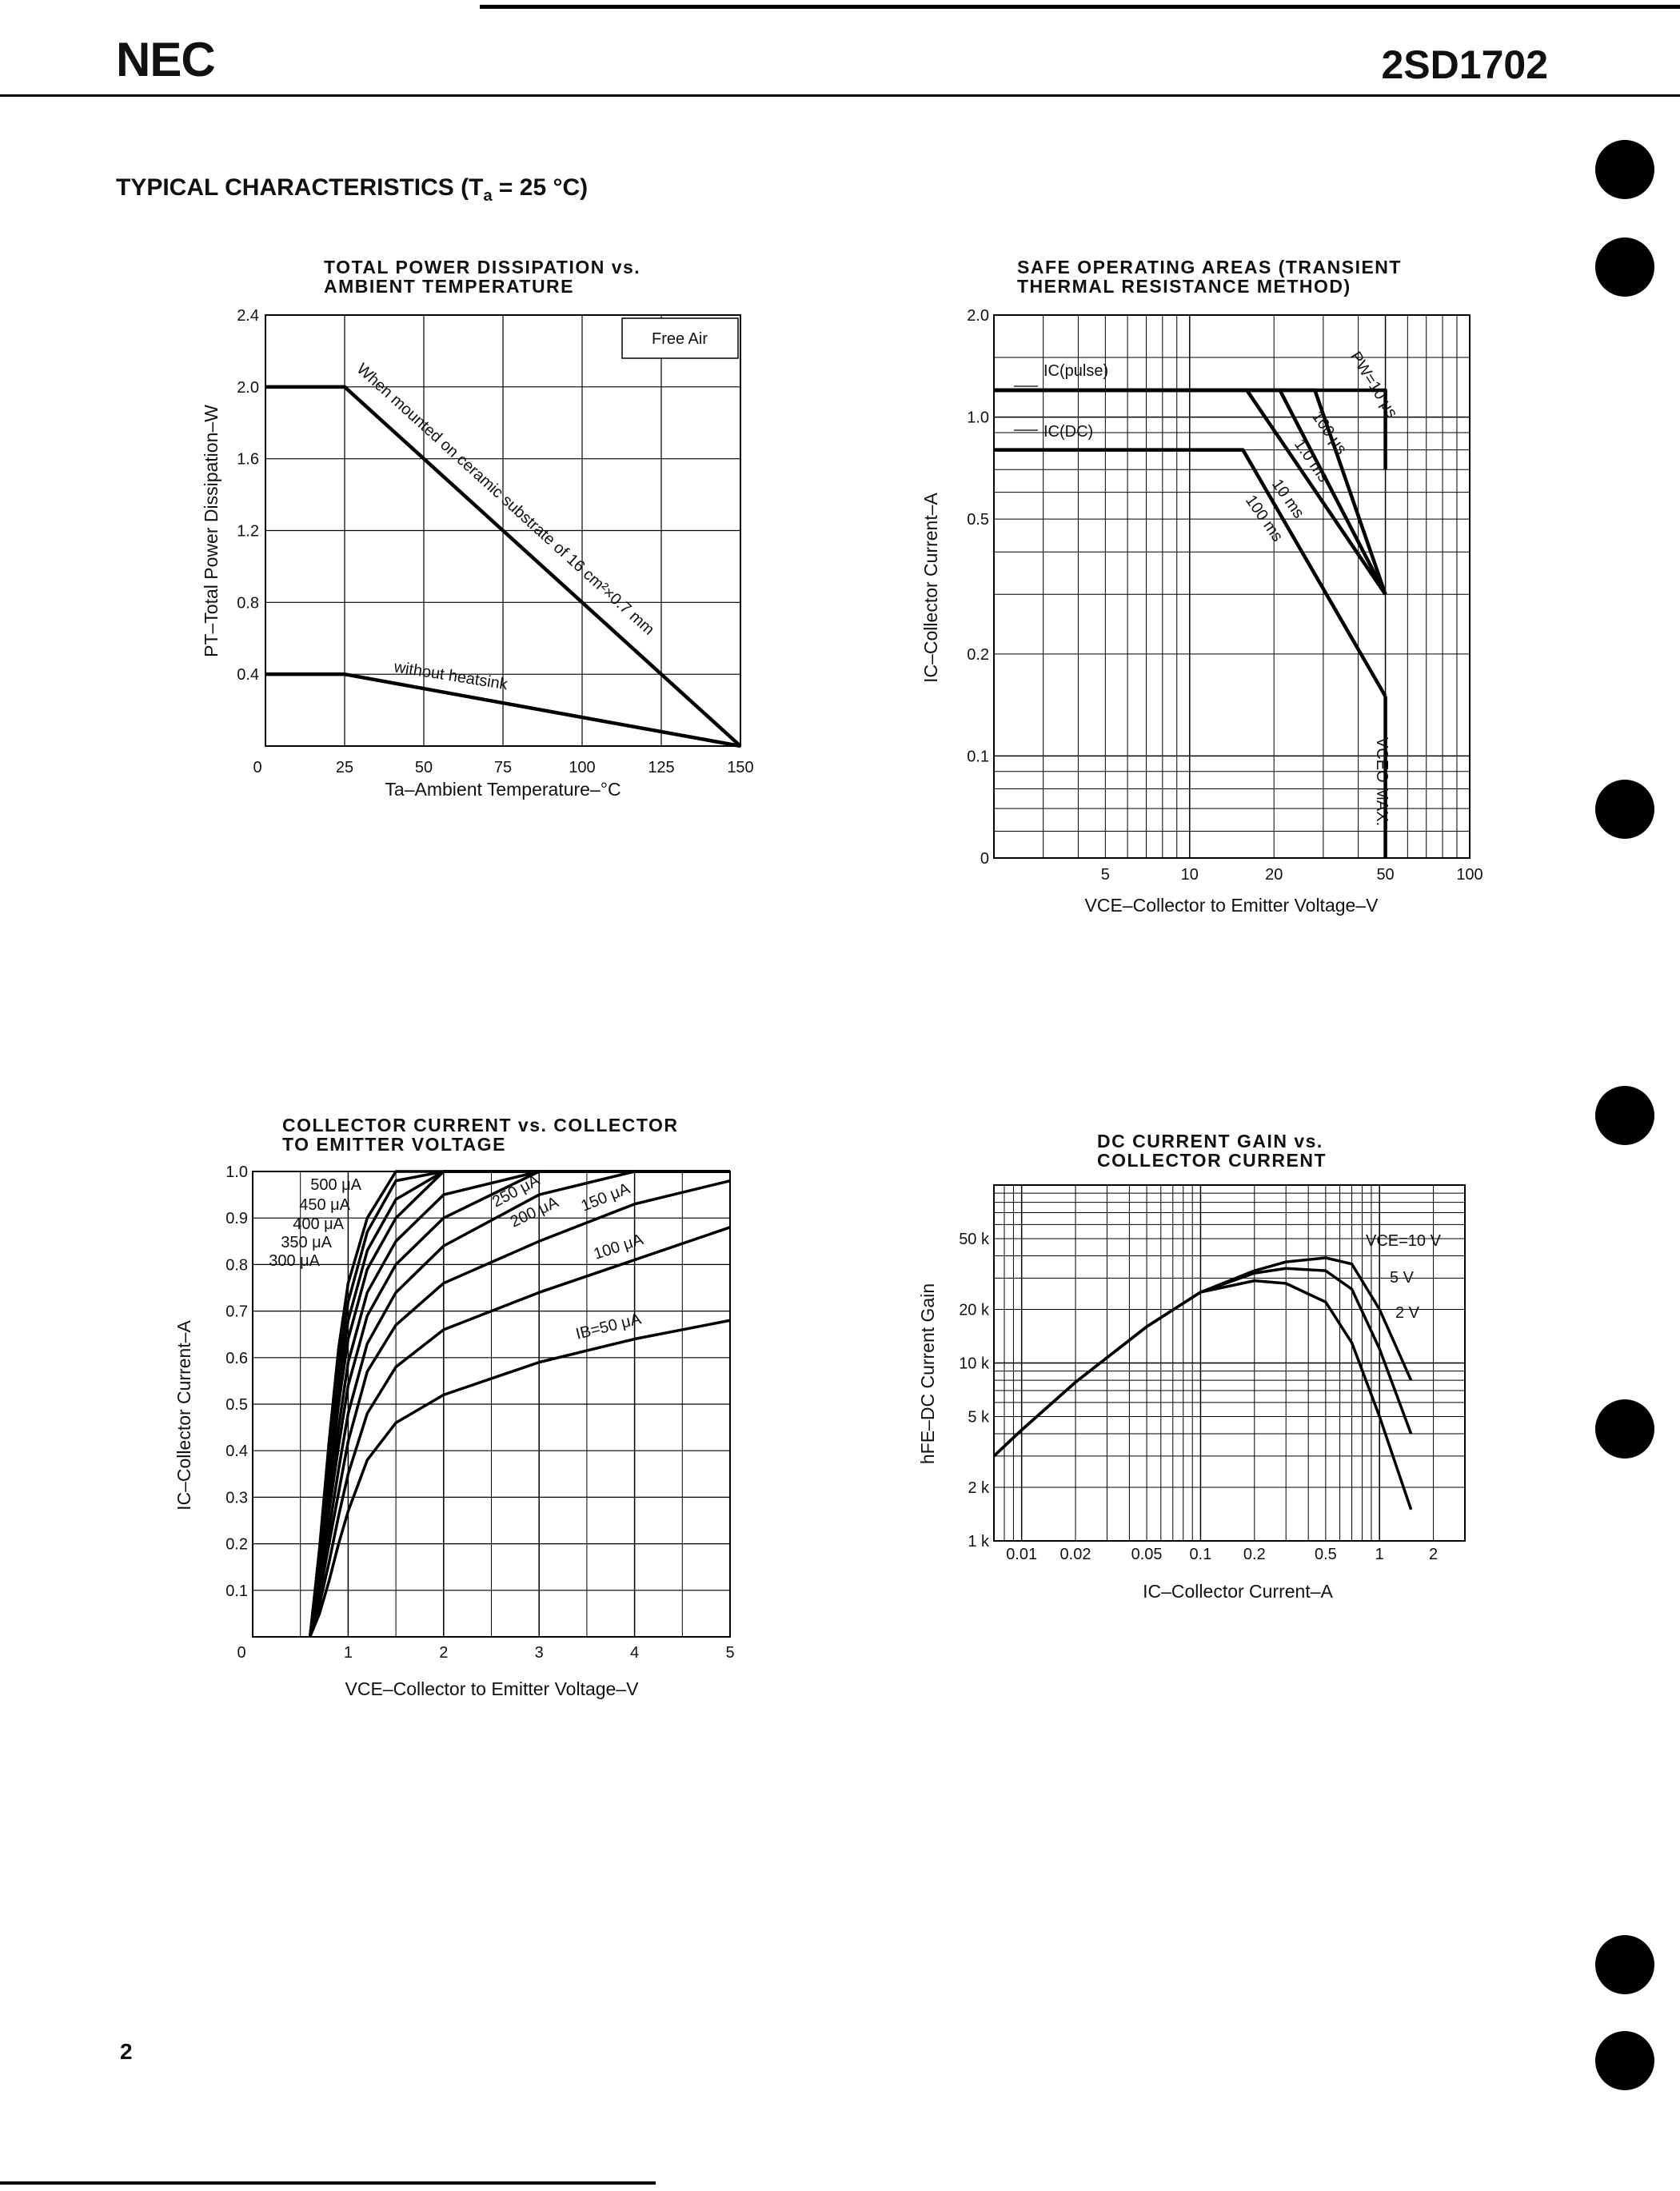 The image size is (1680, 2191). Describe the element at coordinates (166, 60) in the screenshot. I see `brand-logo: NEC` at that location.